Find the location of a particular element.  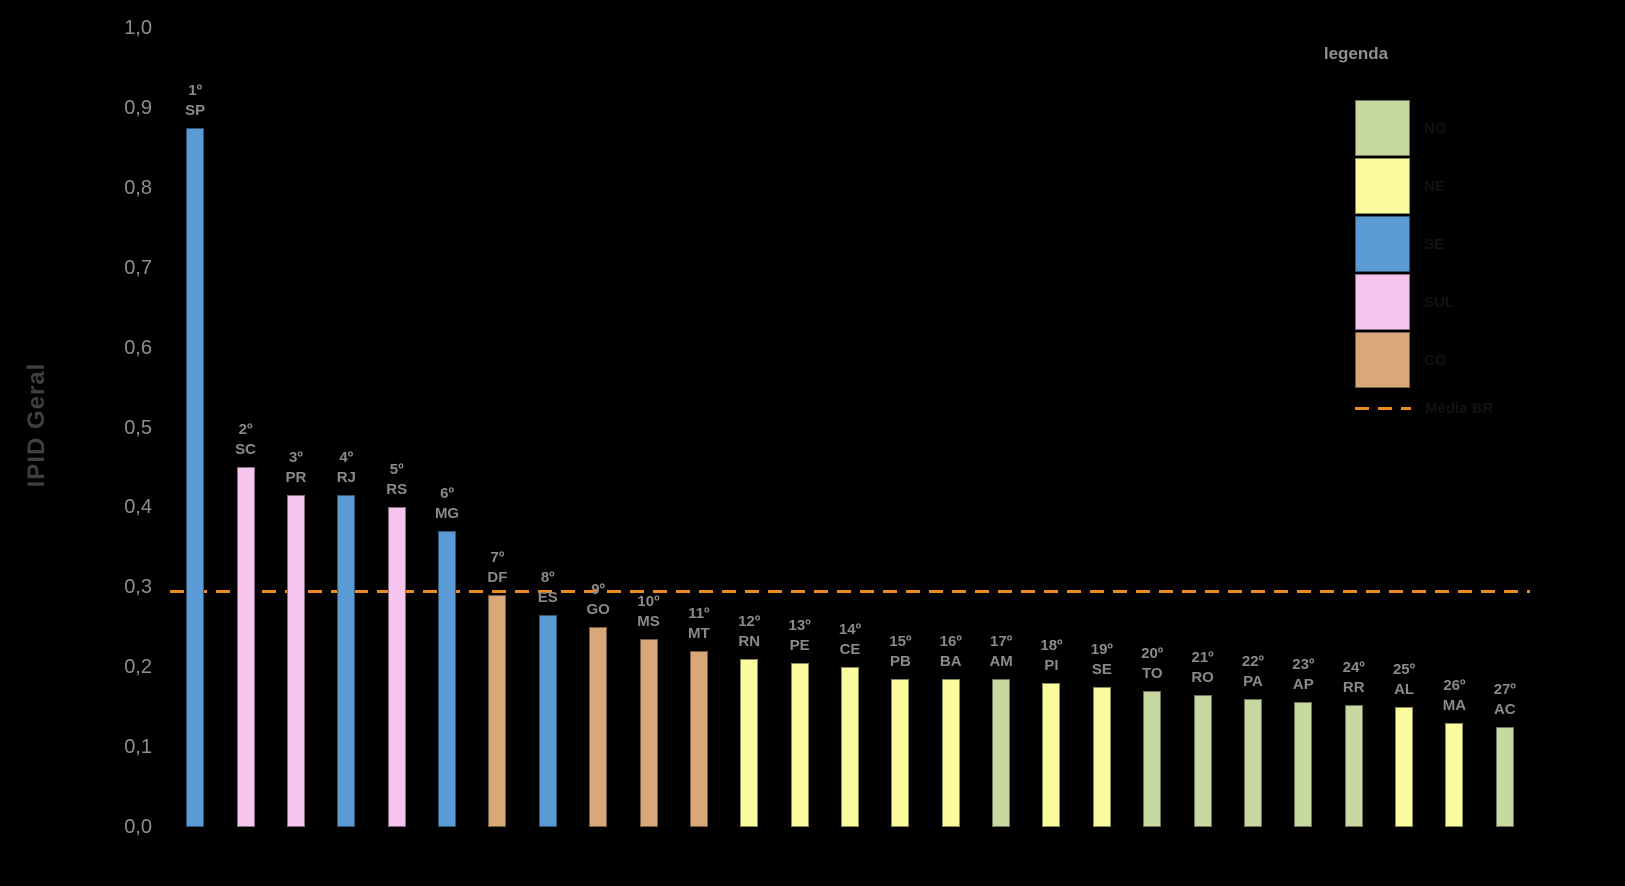

bar-state: PB is located at coordinates (900, 662).